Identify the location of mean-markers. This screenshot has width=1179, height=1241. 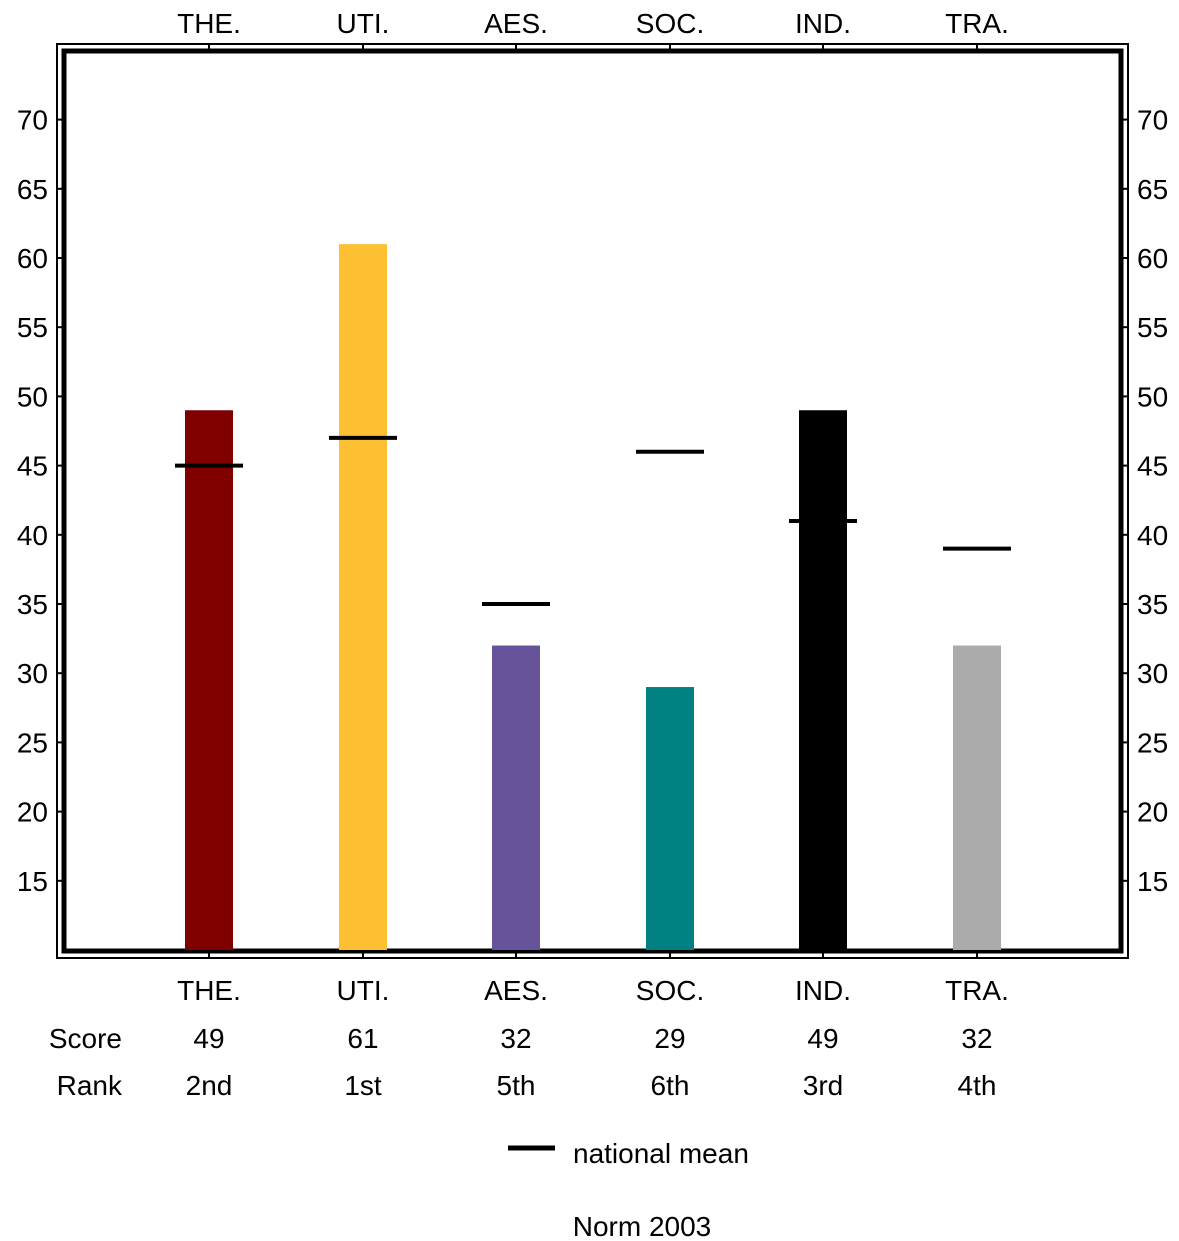
(593, 520).